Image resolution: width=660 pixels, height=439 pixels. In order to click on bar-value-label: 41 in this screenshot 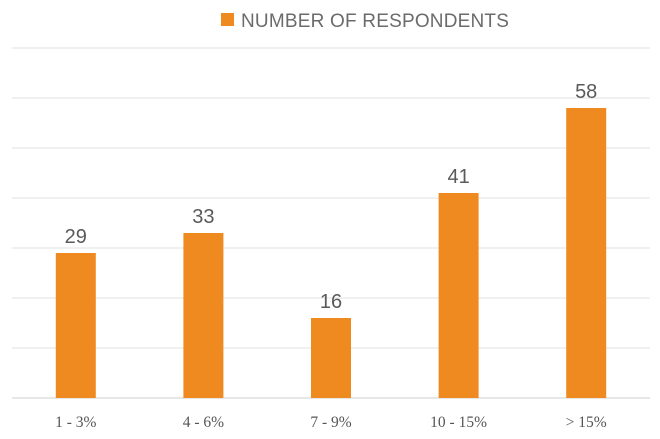, I will do `click(458, 177)`.